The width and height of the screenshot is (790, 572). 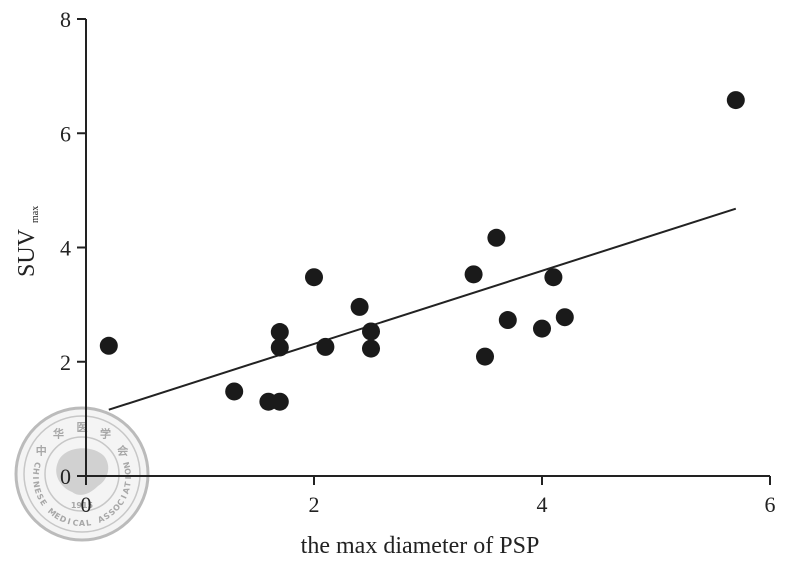 I want to click on svg-text: max, so click(x=35, y=214).